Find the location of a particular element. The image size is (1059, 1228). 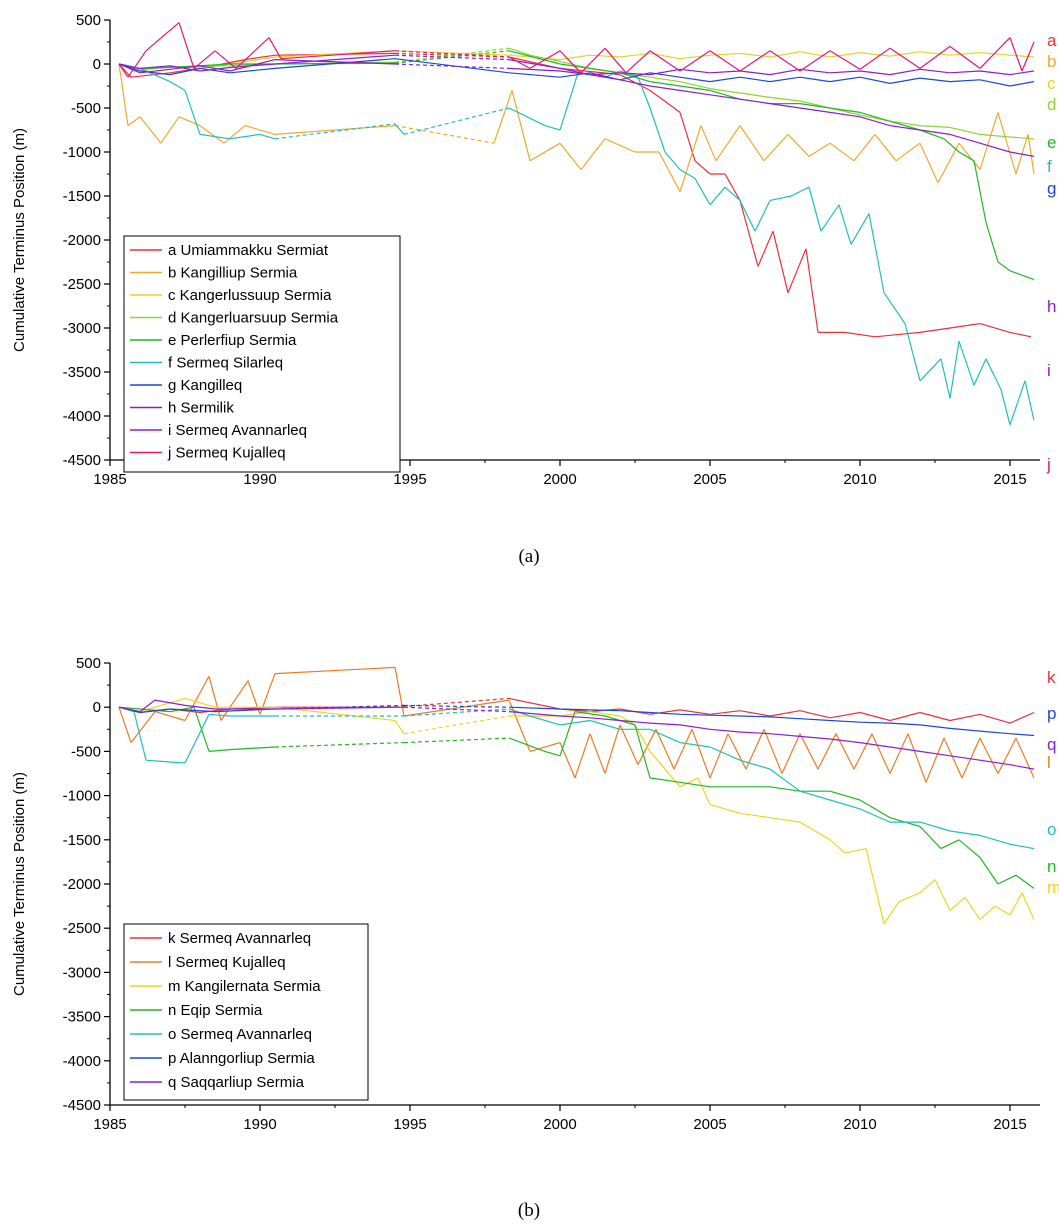

series-dashed-gap-m is located at coordinates (456, 725).